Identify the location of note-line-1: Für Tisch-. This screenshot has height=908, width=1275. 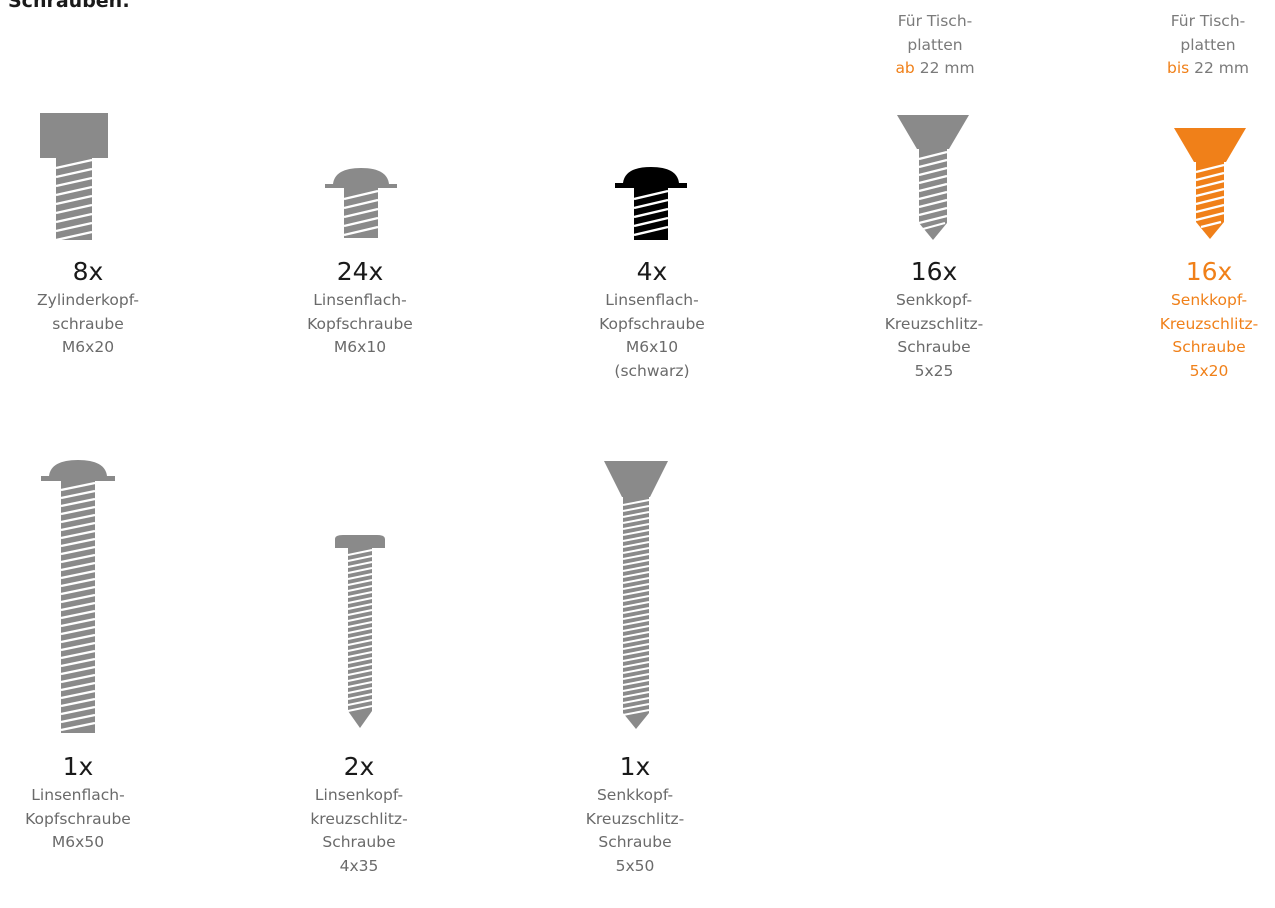
(1208, 21).